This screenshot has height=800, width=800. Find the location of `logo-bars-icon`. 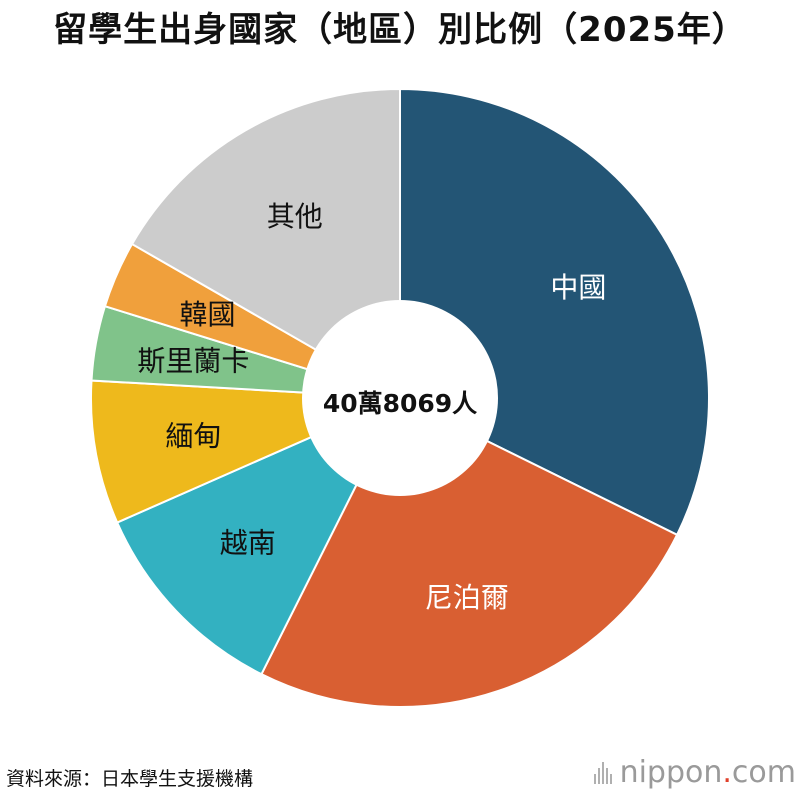

logo-bars-icon is located at coordinates (603, 772).